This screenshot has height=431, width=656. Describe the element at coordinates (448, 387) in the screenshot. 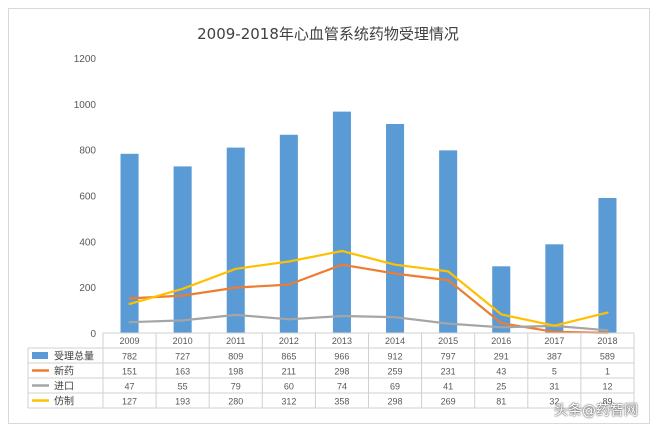

I see `table-cell-value: 41` at that location.